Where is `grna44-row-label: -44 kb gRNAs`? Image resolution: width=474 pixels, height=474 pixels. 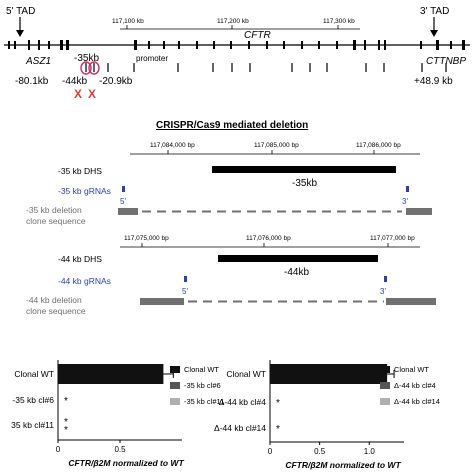
grna44-row-label: -44 kb gRNAs is located at coordinates (84, 281).